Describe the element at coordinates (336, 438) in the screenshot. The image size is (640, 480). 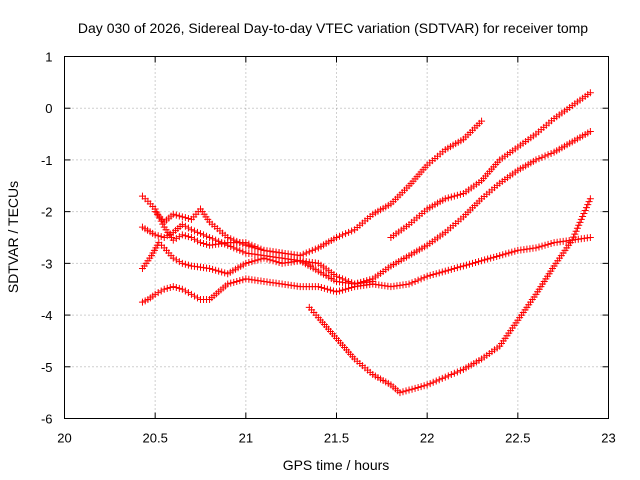
I see `x-tick-label: 21.5` at that location.